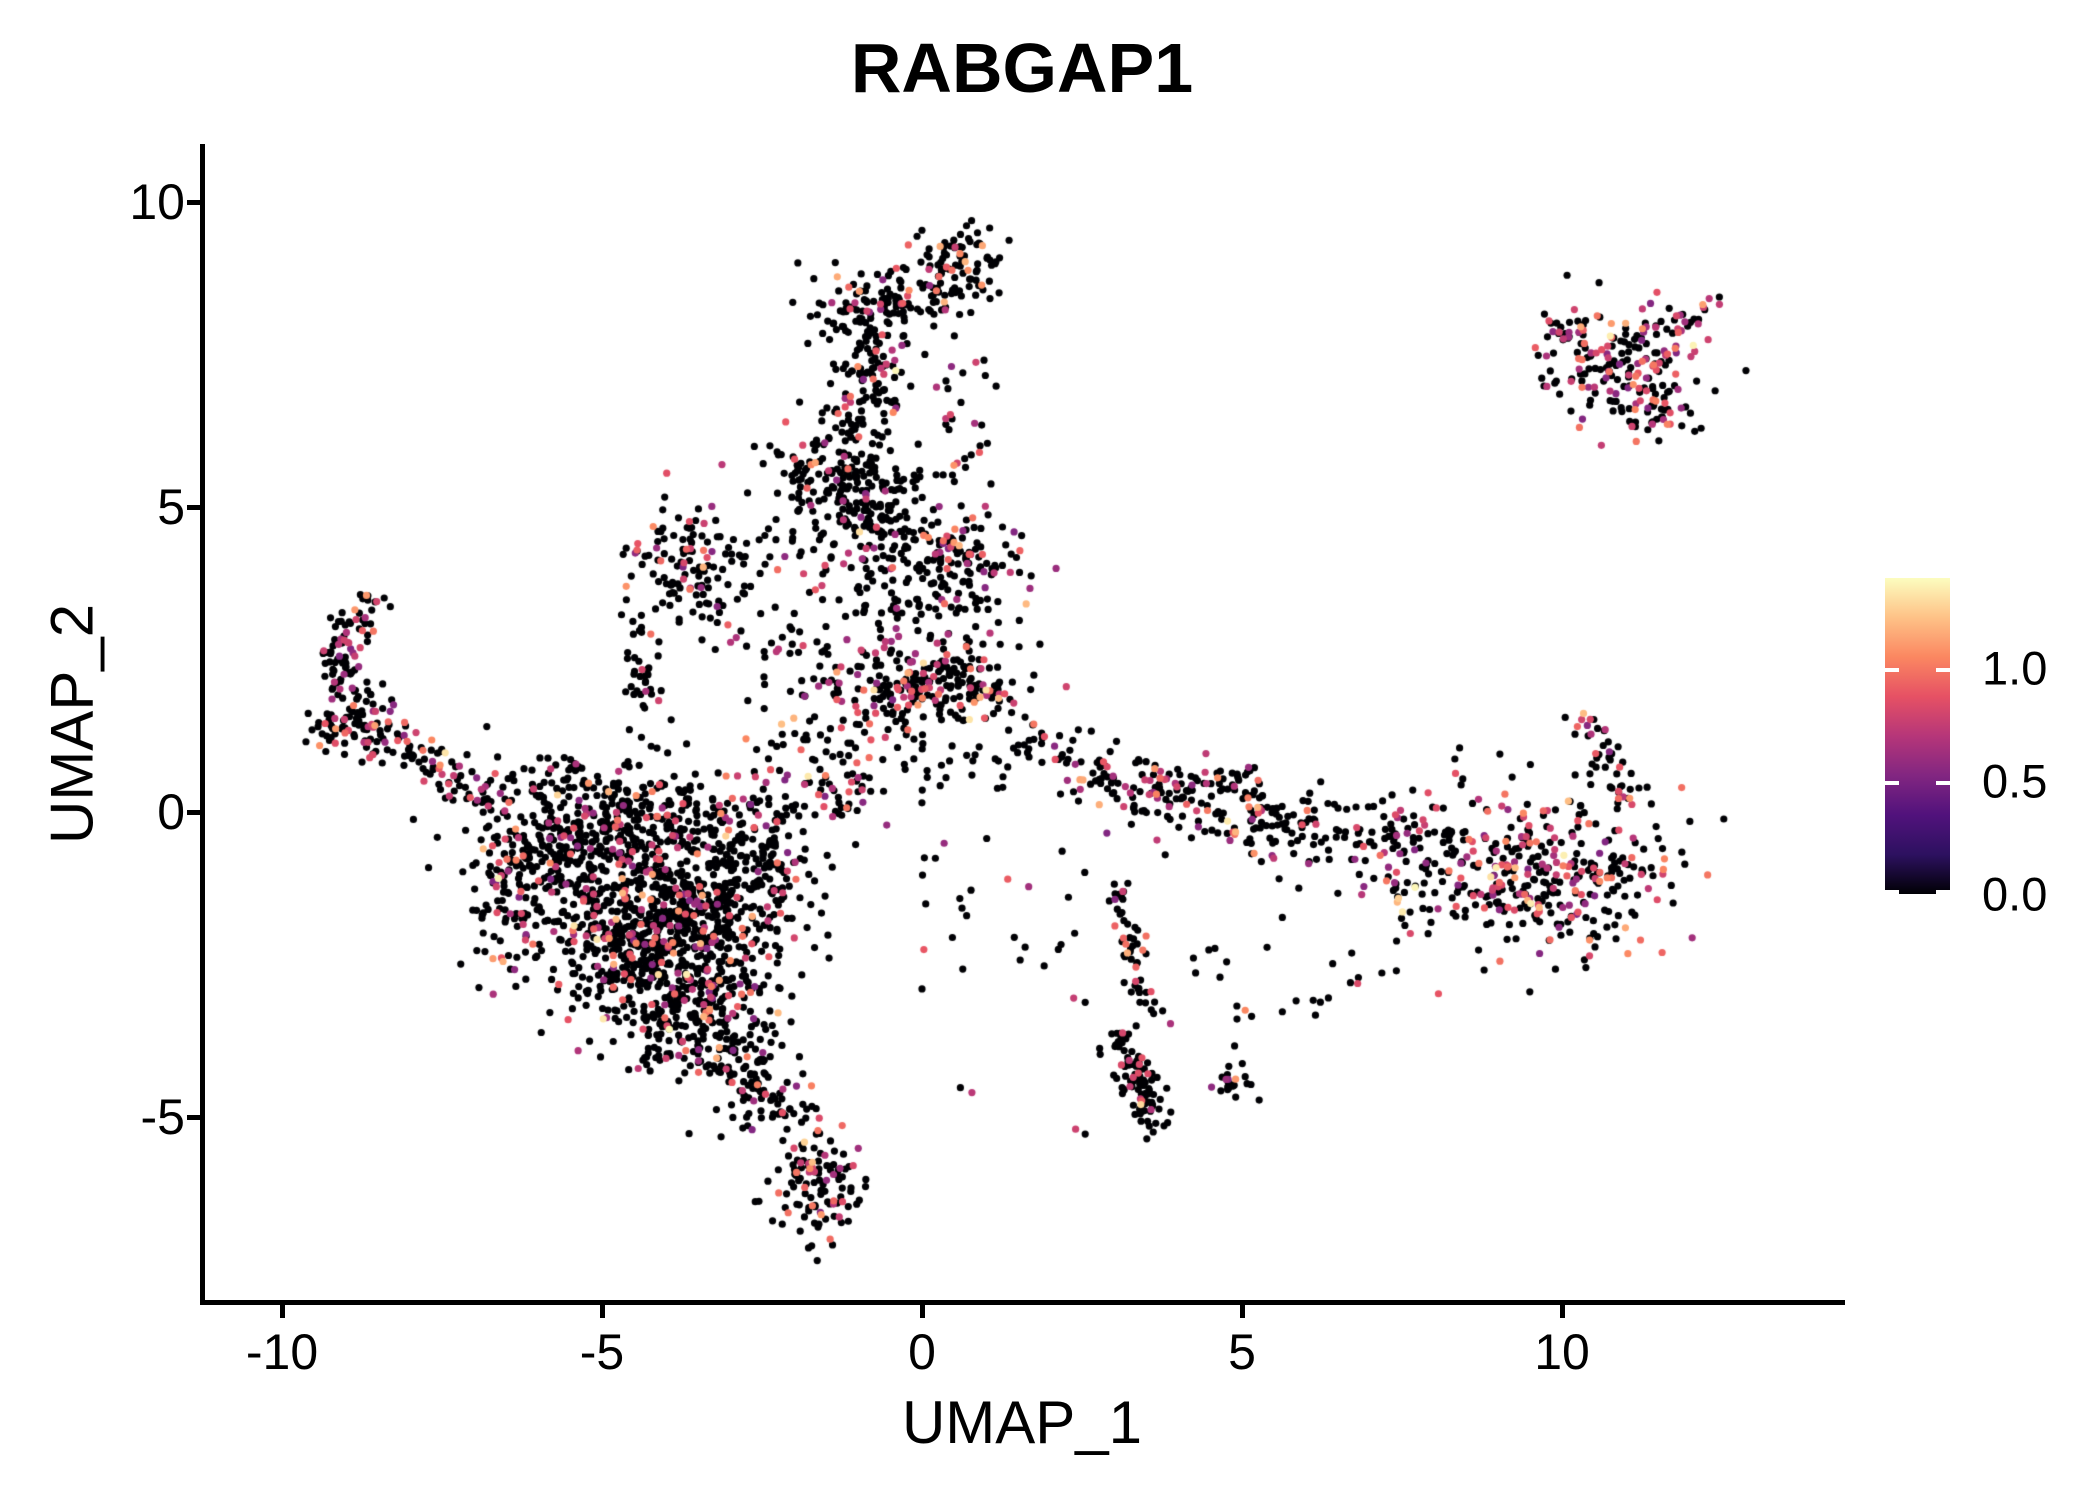  What do you see at coordinates (2015, 781) in the screenshot?
I see `colorbar-tick-label: 0.5` at bounding box center [2015, 781].